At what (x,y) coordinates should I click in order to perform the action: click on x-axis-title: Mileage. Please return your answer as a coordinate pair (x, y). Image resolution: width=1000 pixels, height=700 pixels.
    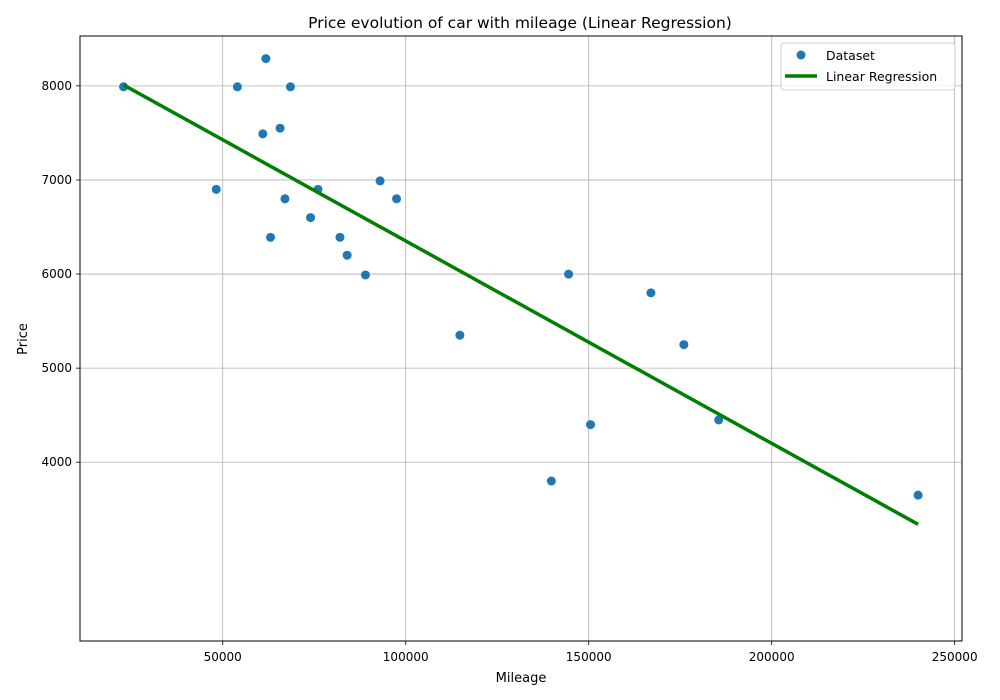
    Looking at the image, I should click on (521, 678).